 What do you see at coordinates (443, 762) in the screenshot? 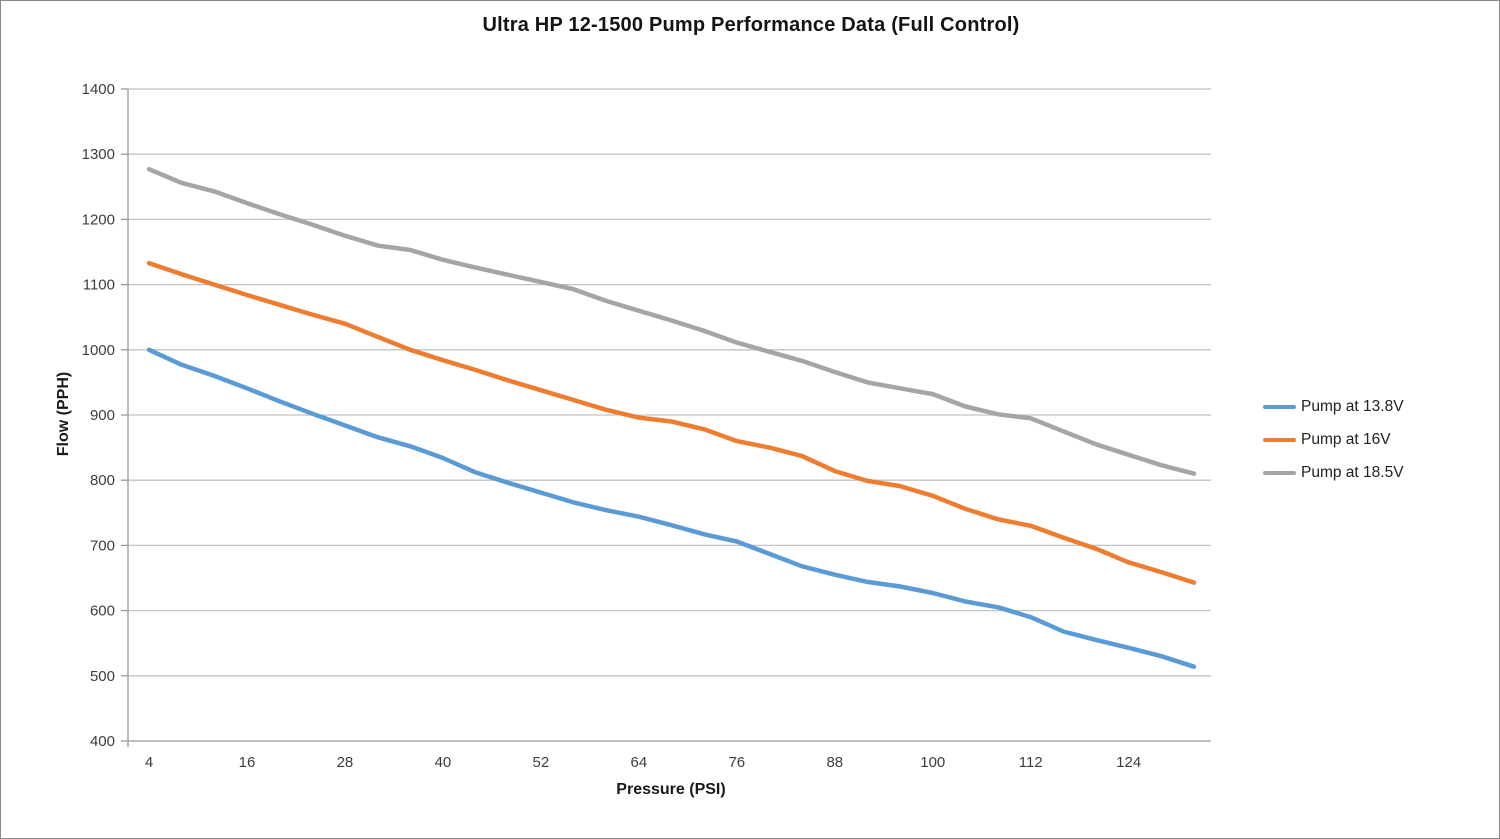
I see `x-tick-label: 40` at bounding box center [443, 762].